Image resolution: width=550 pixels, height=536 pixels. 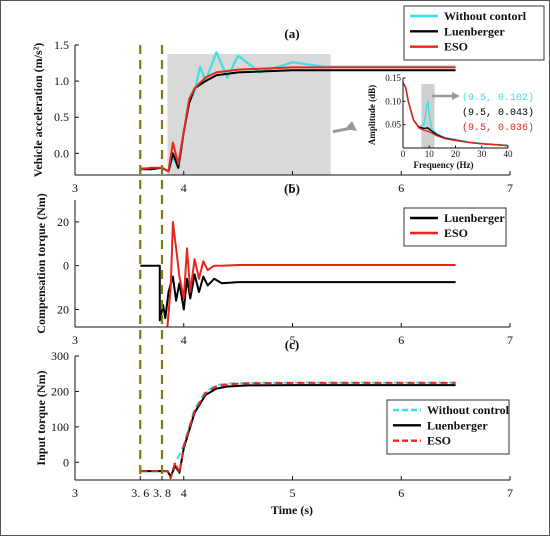 I want to click on panel-tag: (c), so click(x=292, y=344).